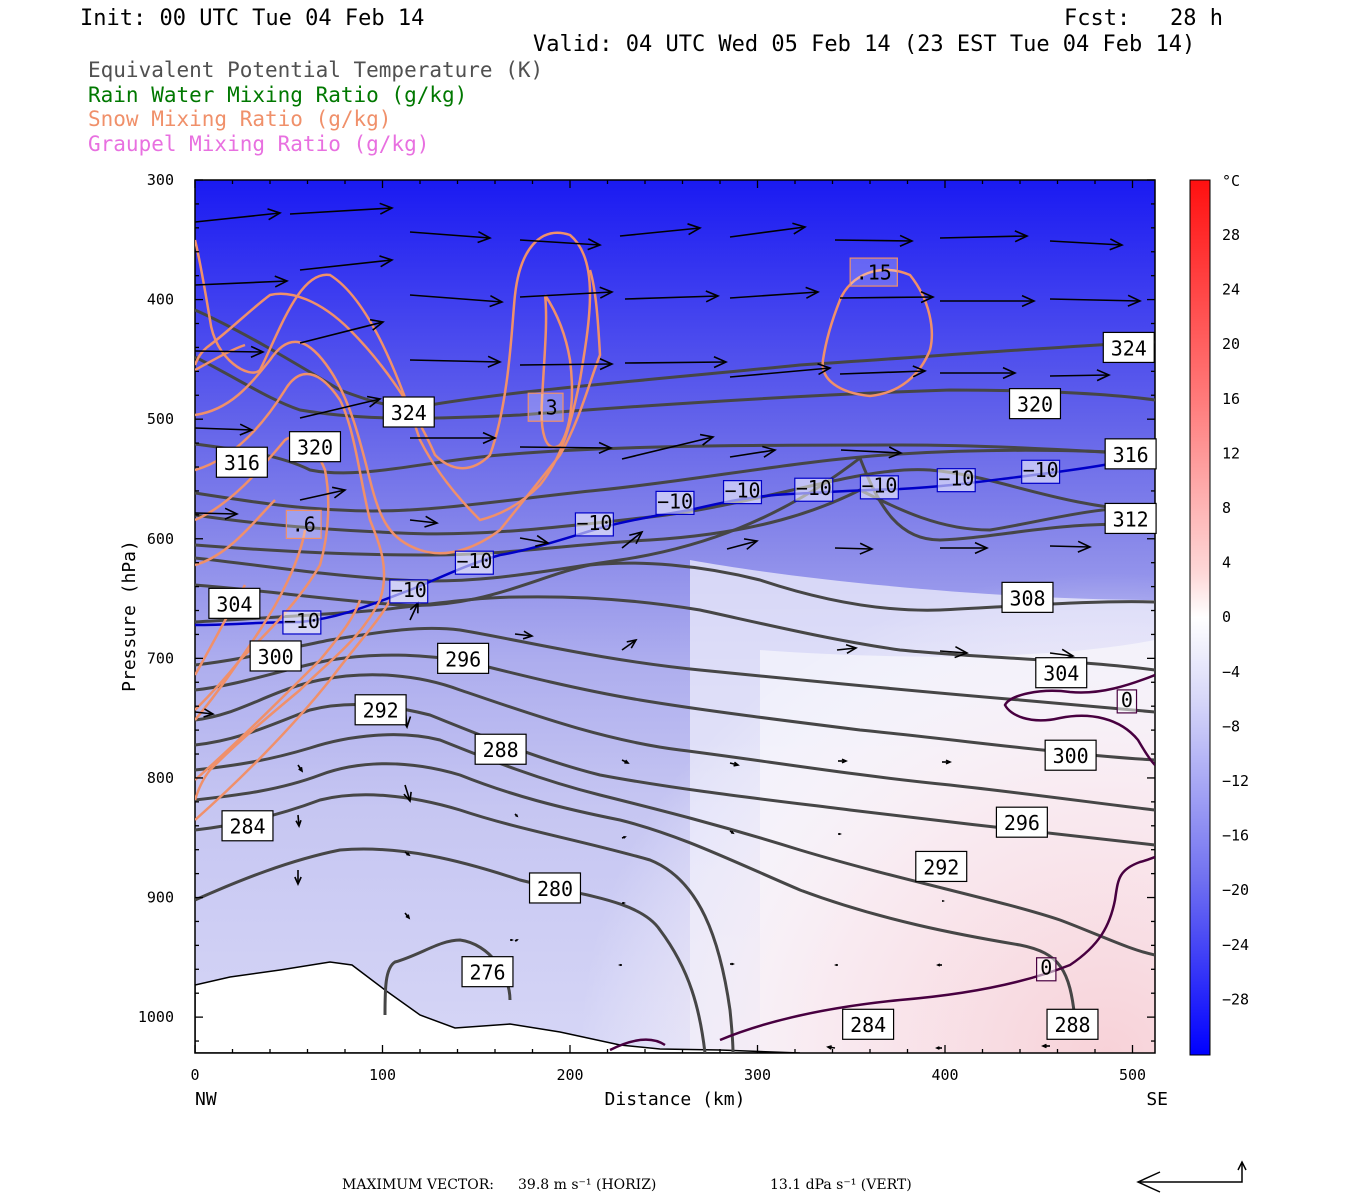 The image size is (1350, 1200). What do you see at coordinates (591, 398) in the screenshot?
I see `snow-labels: .15 .3 .6` at bounding box center [591, 398].